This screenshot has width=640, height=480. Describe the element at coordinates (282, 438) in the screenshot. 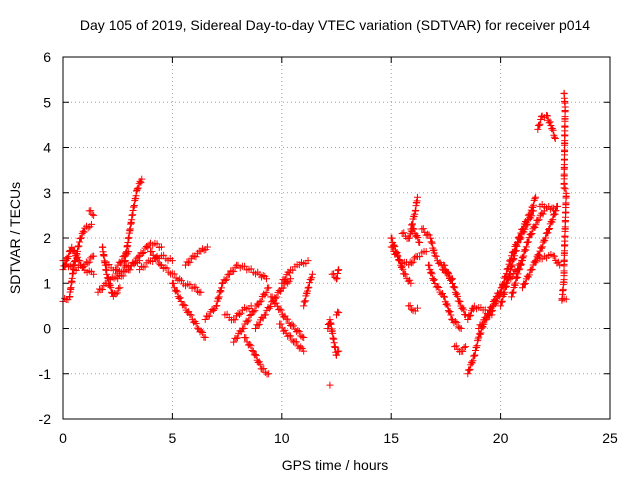

I see `x-tick-label: 10` at that location.